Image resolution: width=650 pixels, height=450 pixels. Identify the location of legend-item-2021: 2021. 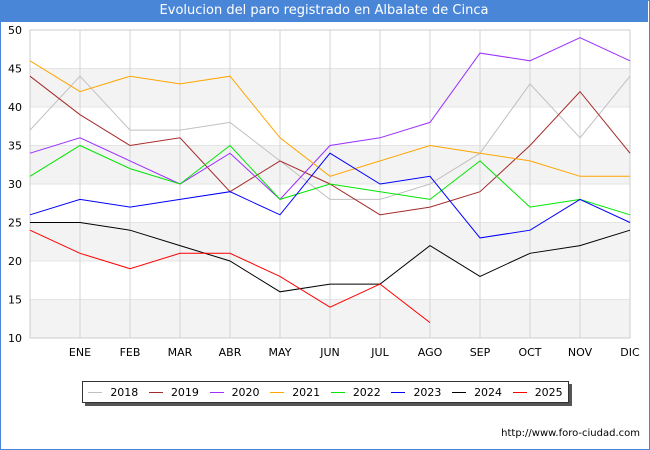
(295, 392).